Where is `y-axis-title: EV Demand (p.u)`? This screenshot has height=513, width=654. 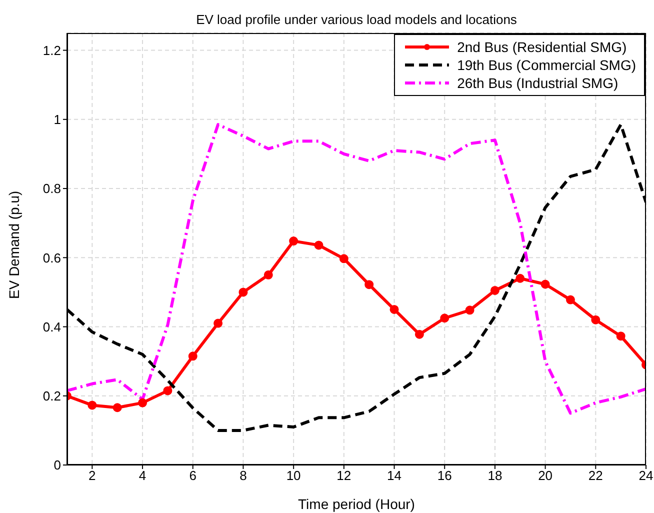 y-axis-title: EV Demand (p.u) is located at coordinates (14, 244).